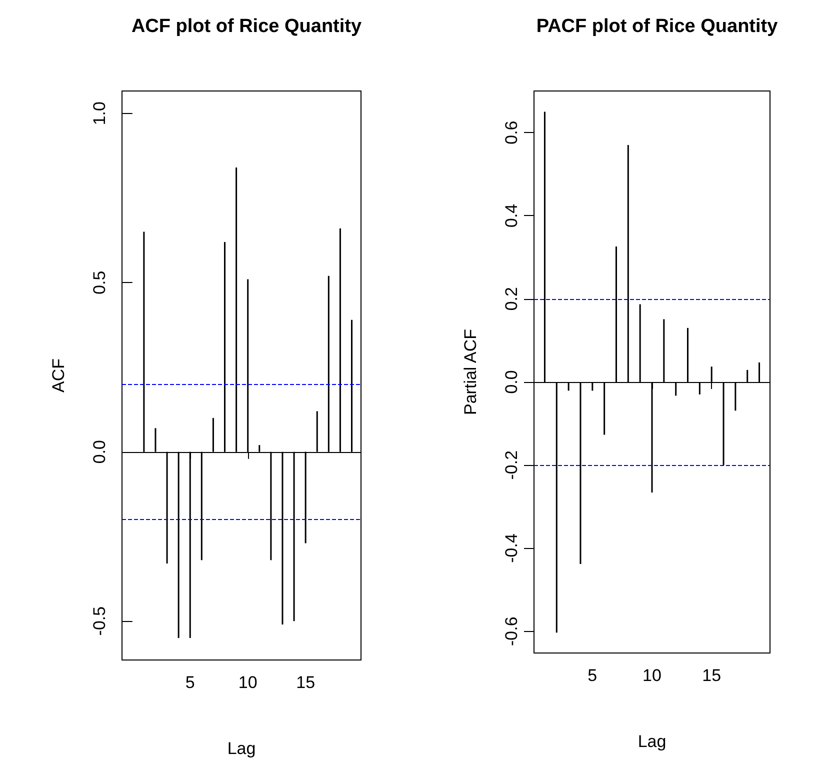 Image resolution: width=833 pixels, height=768 pixels. What do you see at coordinates (511, 216) in the screenshot?
I see `y-tick-label: 0.4` at bounding box center [511, 216].